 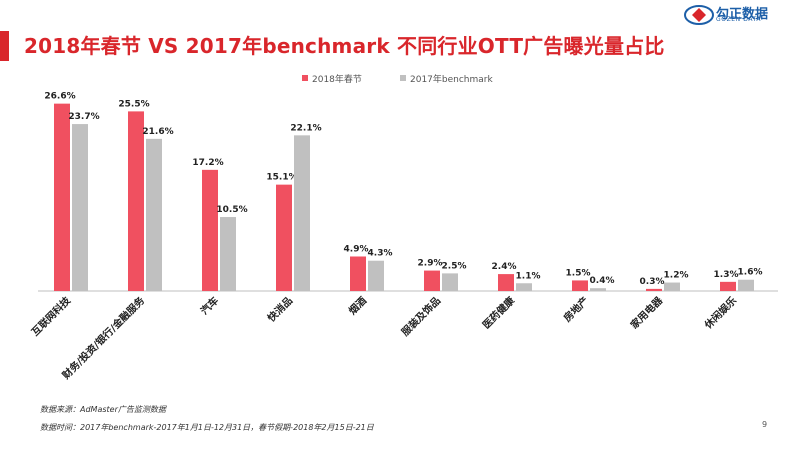 I want to click on data-label: 4.9%, so click(x=356, y=249).